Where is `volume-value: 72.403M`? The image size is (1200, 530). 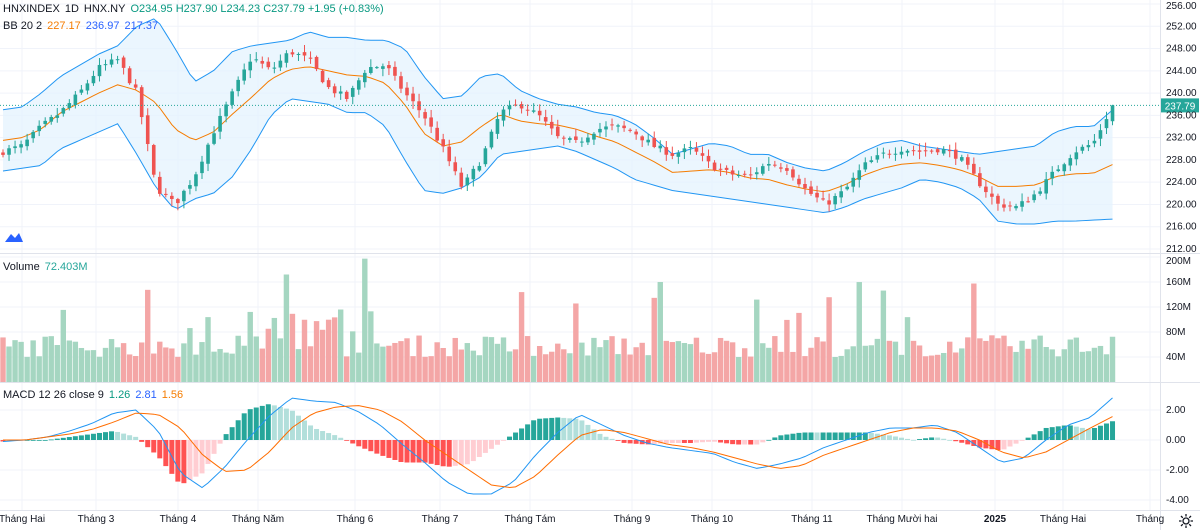 volume-value: 72.403M is located at coordinates (66, 267).